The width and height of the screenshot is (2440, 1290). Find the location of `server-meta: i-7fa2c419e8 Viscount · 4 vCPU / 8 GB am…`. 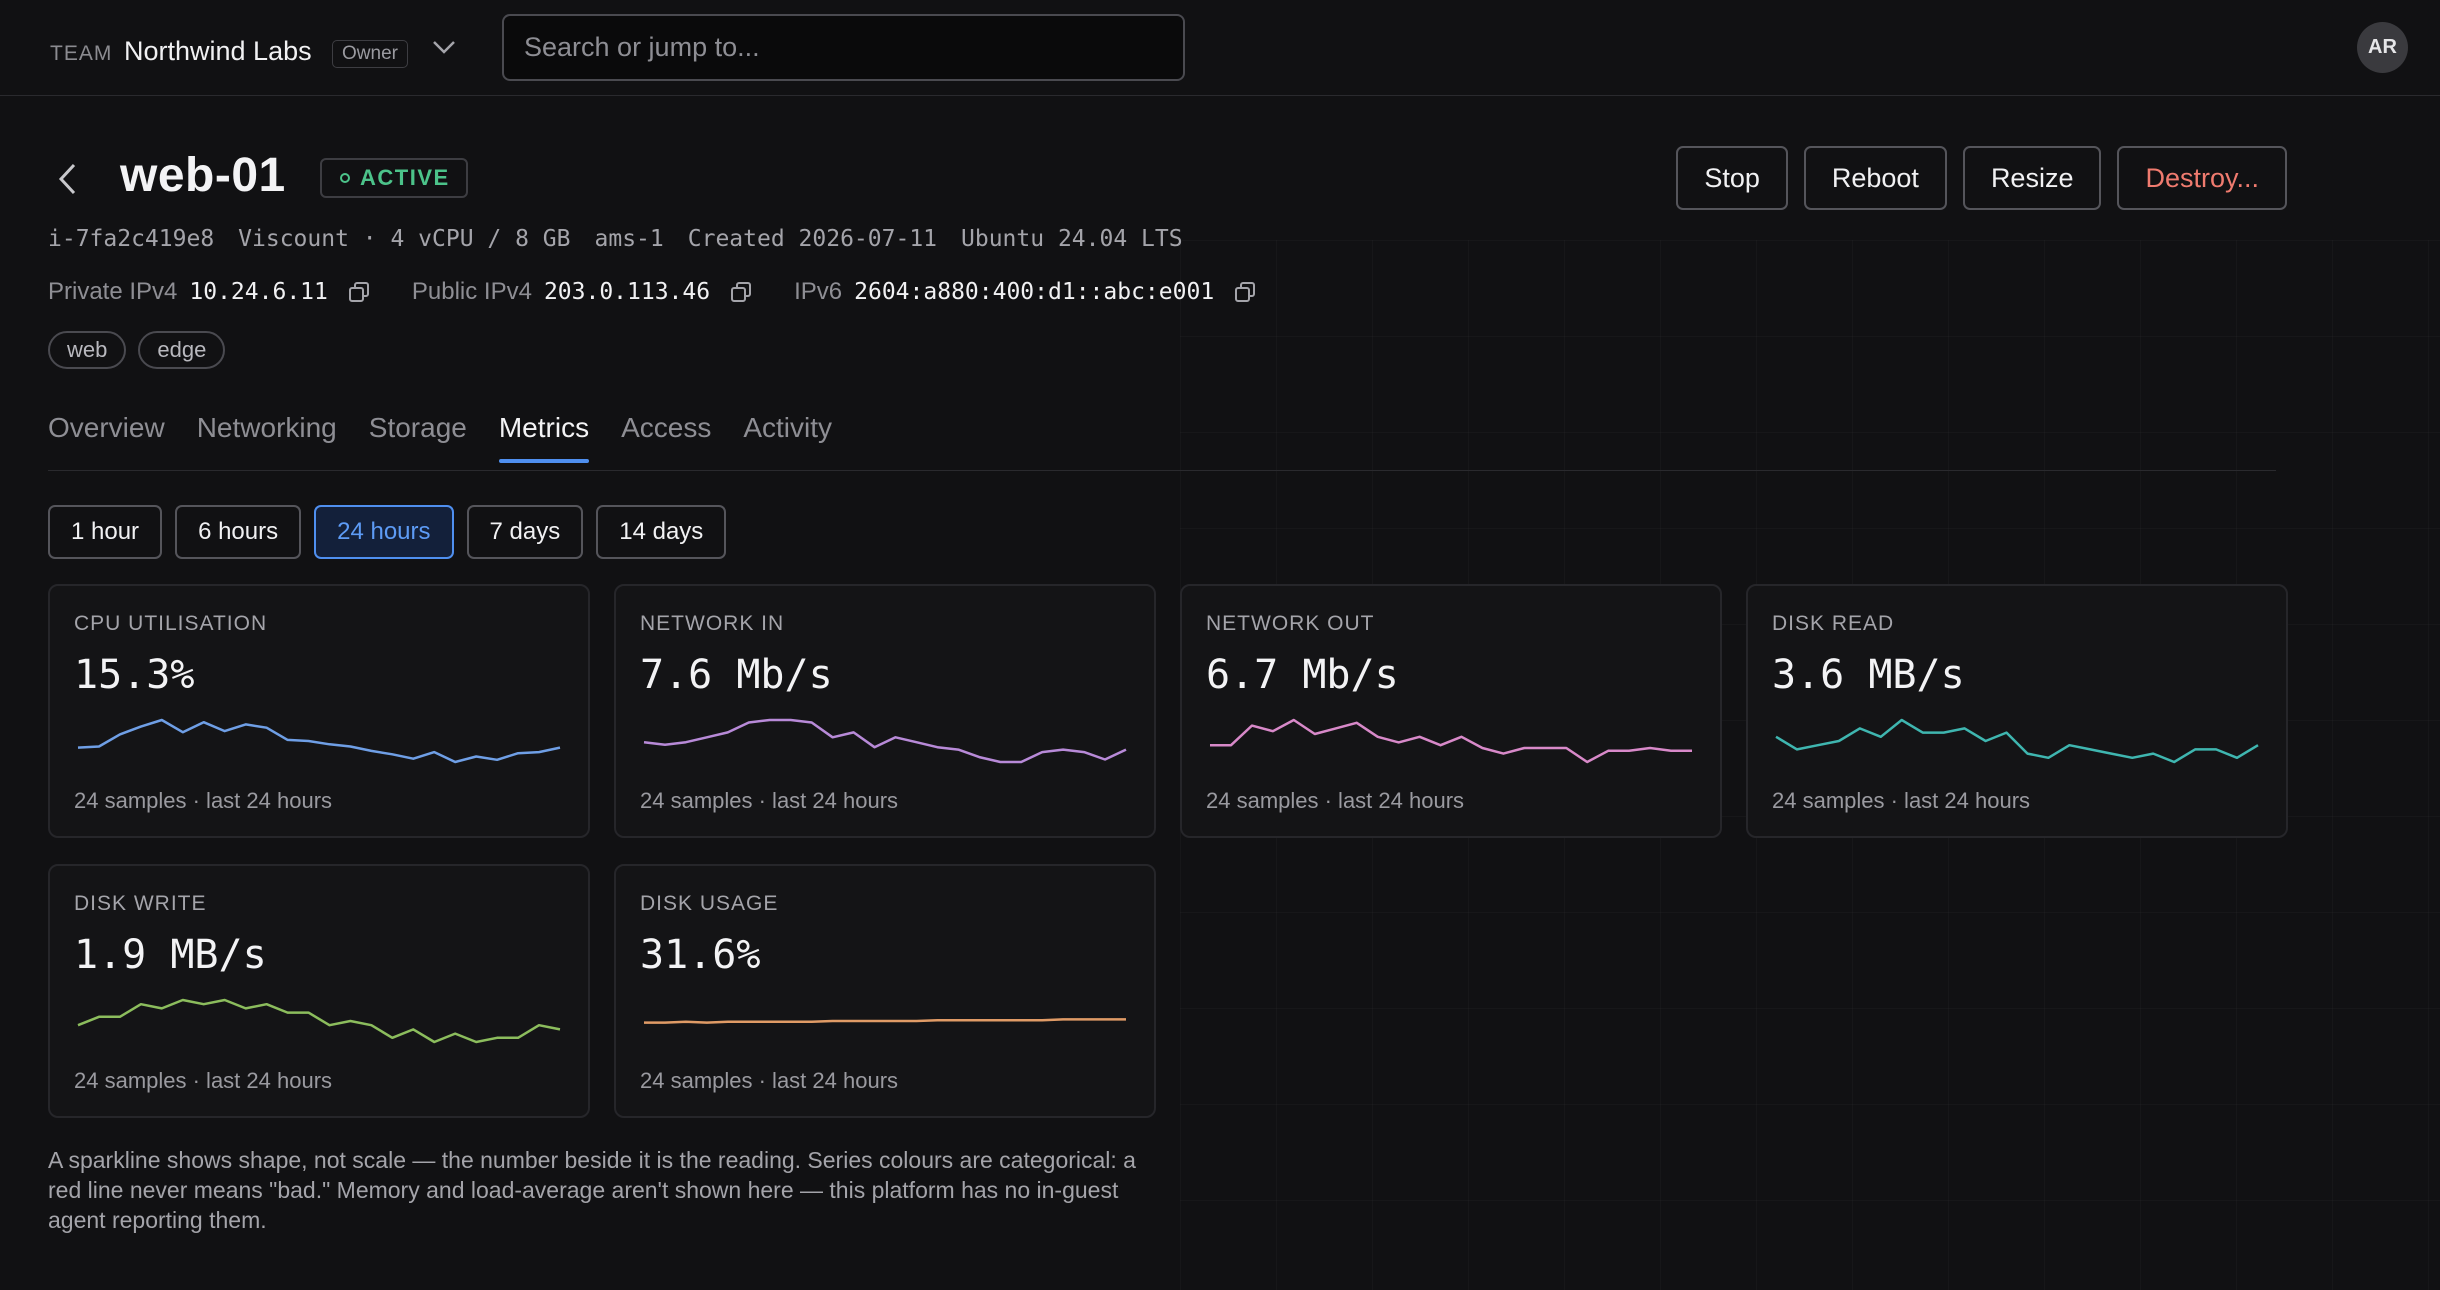

server-meta: i-7fa2c419e8 Viscount · 4 vCPU / 8 GB am… is located at coordinates (615, 239).